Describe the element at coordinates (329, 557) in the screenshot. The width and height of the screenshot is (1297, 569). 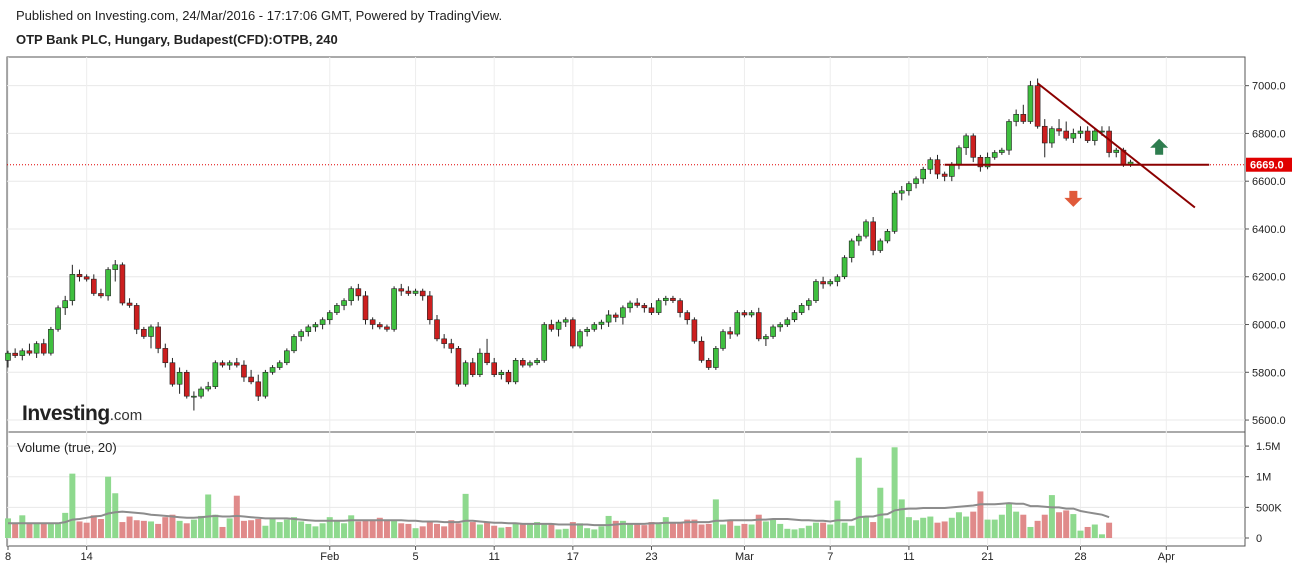
I see `time-tick-label: Feb` at that location.